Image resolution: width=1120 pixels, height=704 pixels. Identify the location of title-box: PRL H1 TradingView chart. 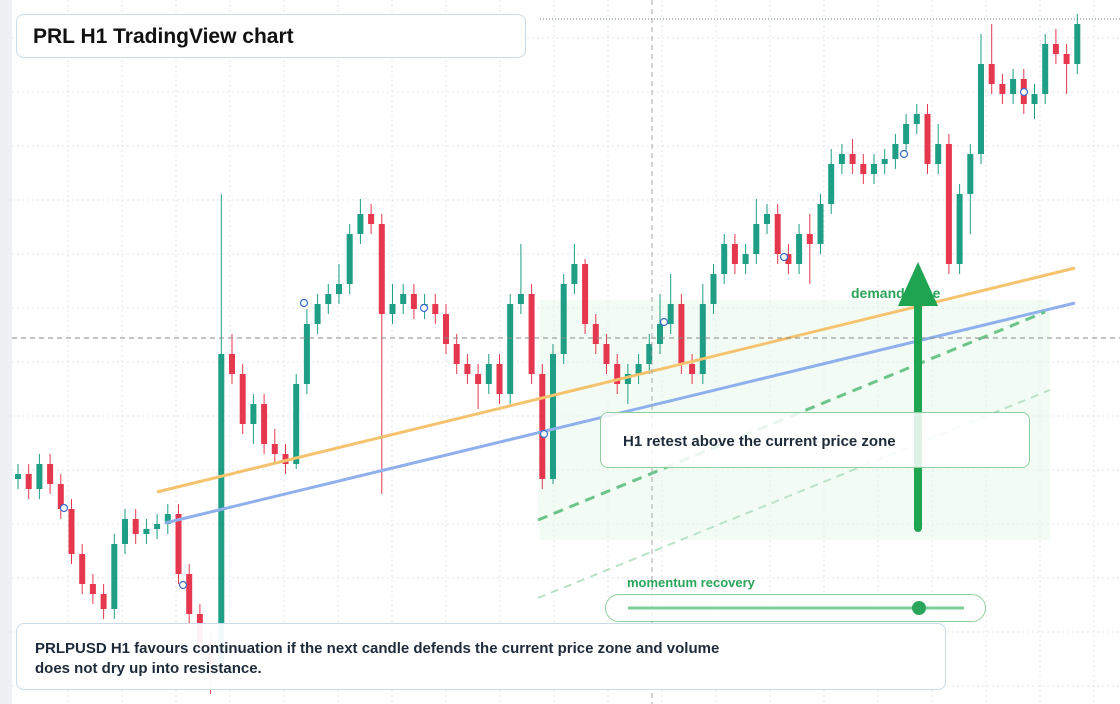
(271, 36).